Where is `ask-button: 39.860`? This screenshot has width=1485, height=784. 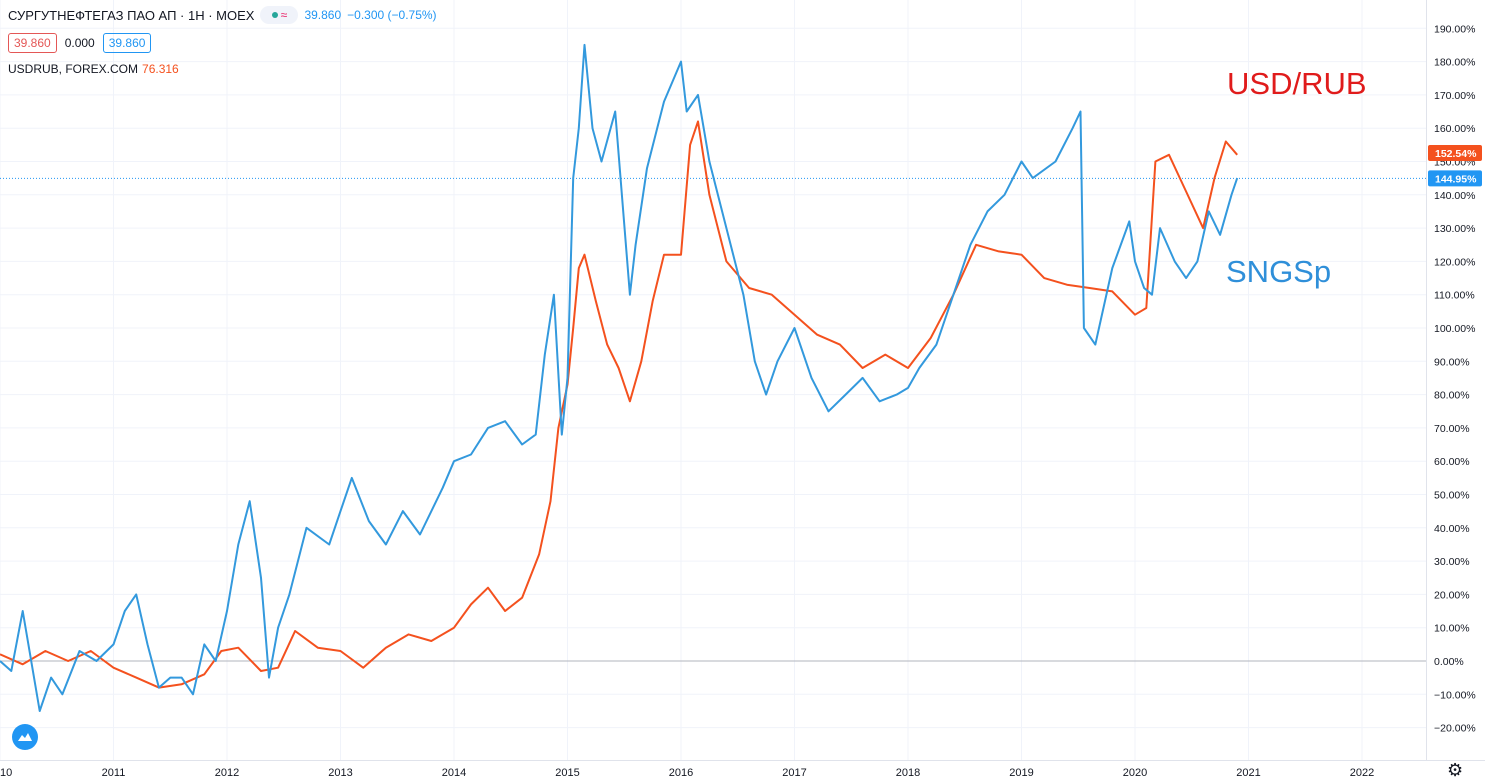 ask-button: 39.860 is located at coordinates (127, 43).